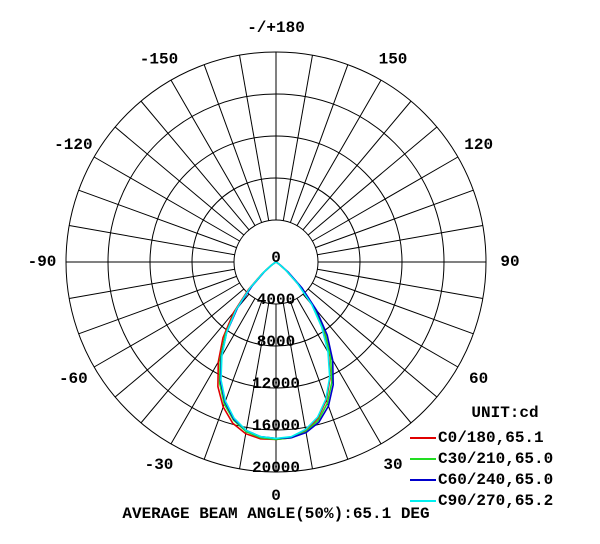 The width and height of the screenshot is (600, 544). Describe the element at coordinates (276, 426) in the screenshot. I see `r-tick-label: 16000` at that location.